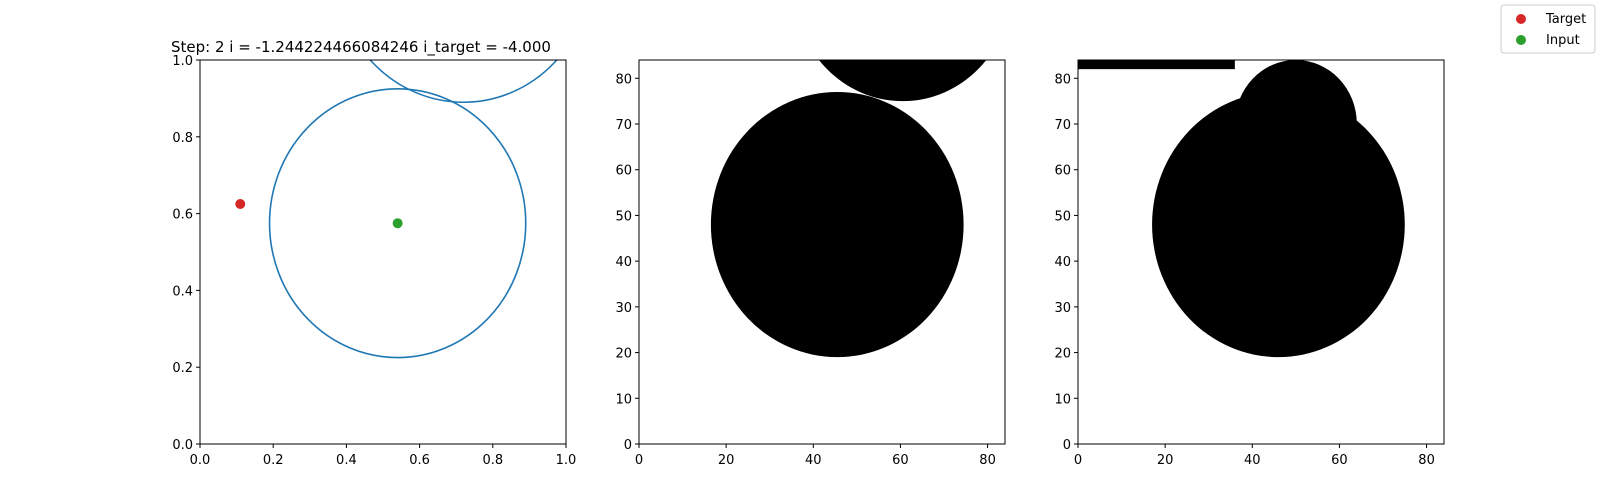 Image resolution: width=1600 pixels, height=500 pixels. What do you see at coordinates (182, 215) in the screenshot?
I see `y-tick-label: 0.6` at bounding box center [182, 215].